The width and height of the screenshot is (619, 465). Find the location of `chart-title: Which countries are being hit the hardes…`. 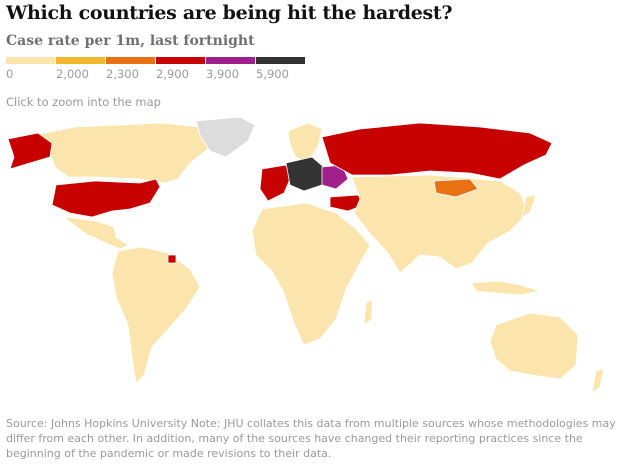

chart-title: Which countries are being hit the hardes… is located at coordinates (229, 13).